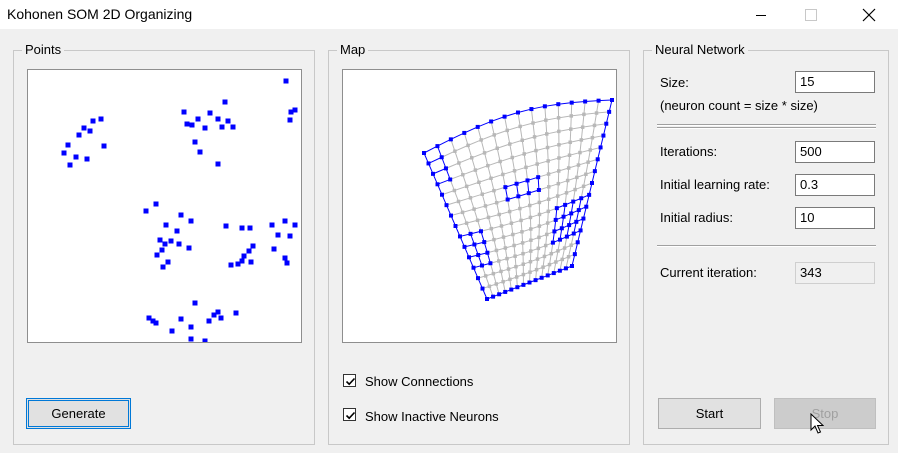 This screenshot has height=453, width=898. I want to click on maximize-button, so click(811, 14).